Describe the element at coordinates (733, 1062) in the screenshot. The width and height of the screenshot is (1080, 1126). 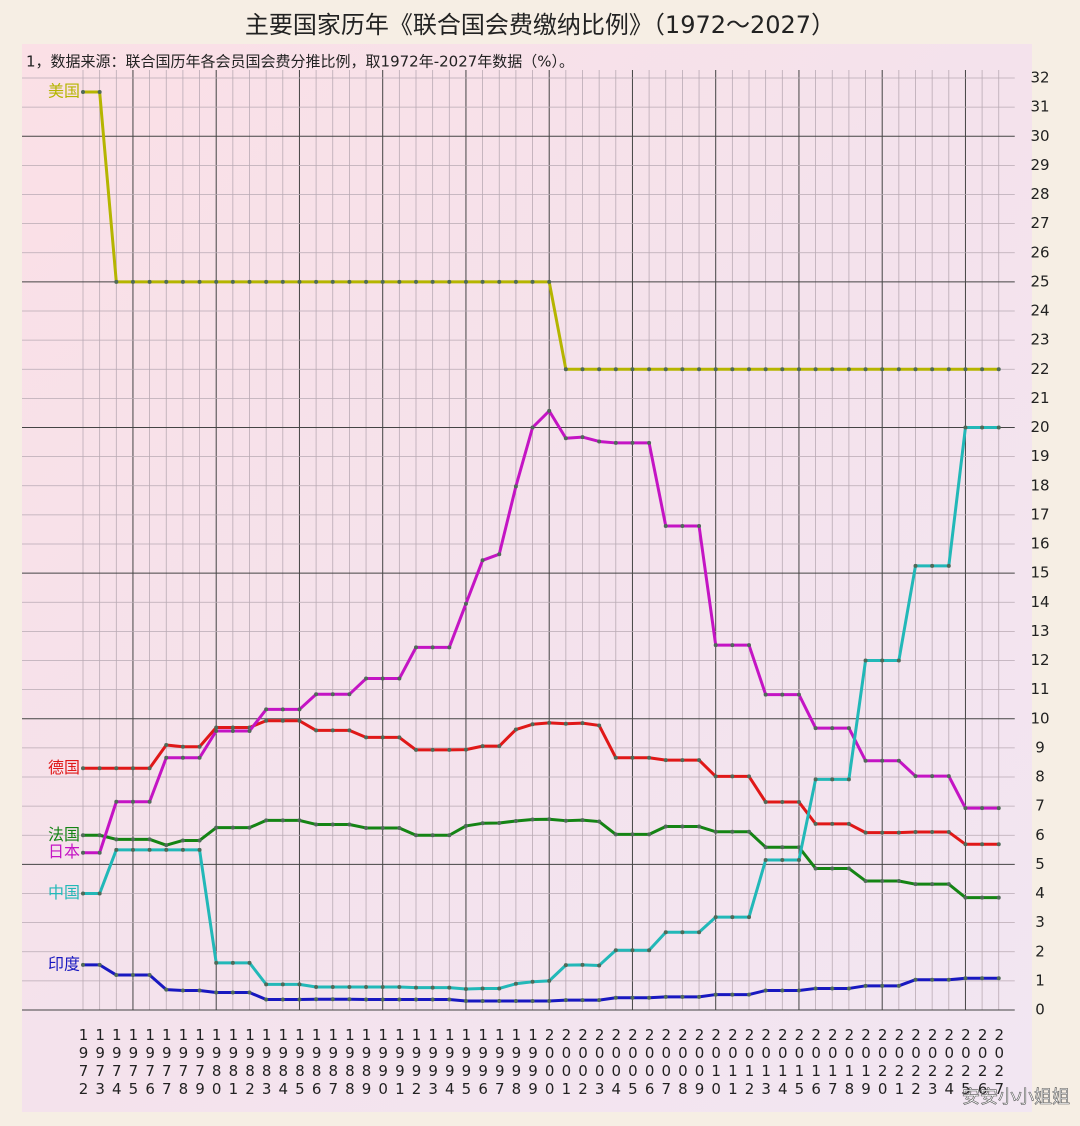
I see `x-tick-label: 2011` at that location.